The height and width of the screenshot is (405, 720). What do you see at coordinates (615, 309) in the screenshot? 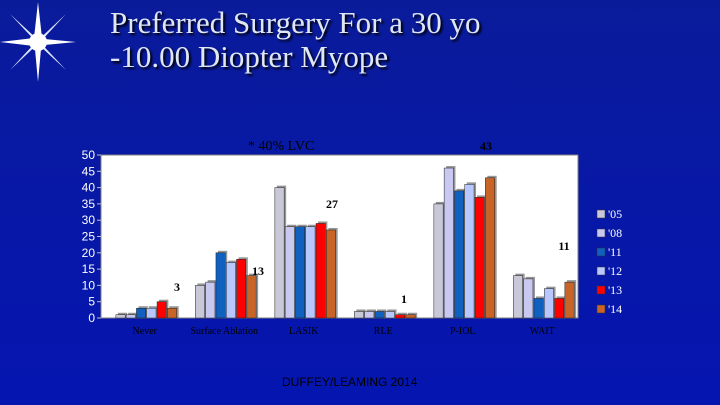
I see `legend-label: '14` at bounding box center [615, 309].